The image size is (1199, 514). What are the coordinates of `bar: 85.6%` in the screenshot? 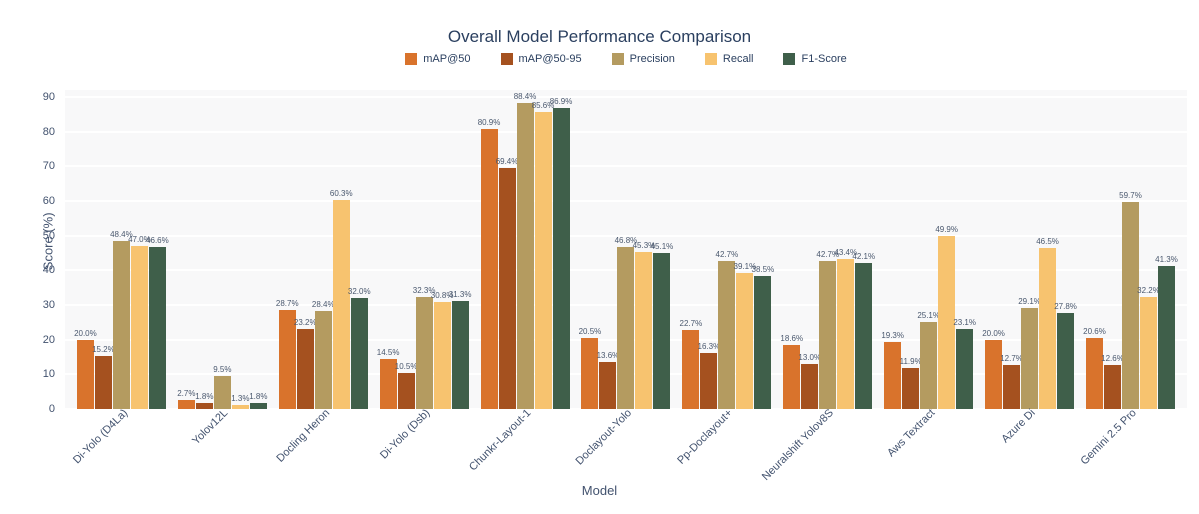 It's located at (543, 255).